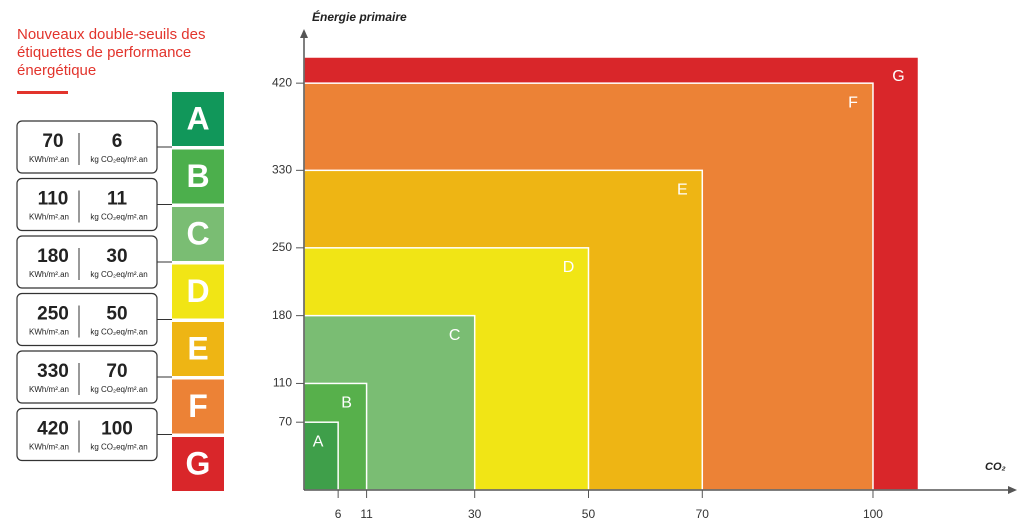 The width and height of the screenshot is (1036, 525). I want to click on y-axis-arrow, so click(304, 33).